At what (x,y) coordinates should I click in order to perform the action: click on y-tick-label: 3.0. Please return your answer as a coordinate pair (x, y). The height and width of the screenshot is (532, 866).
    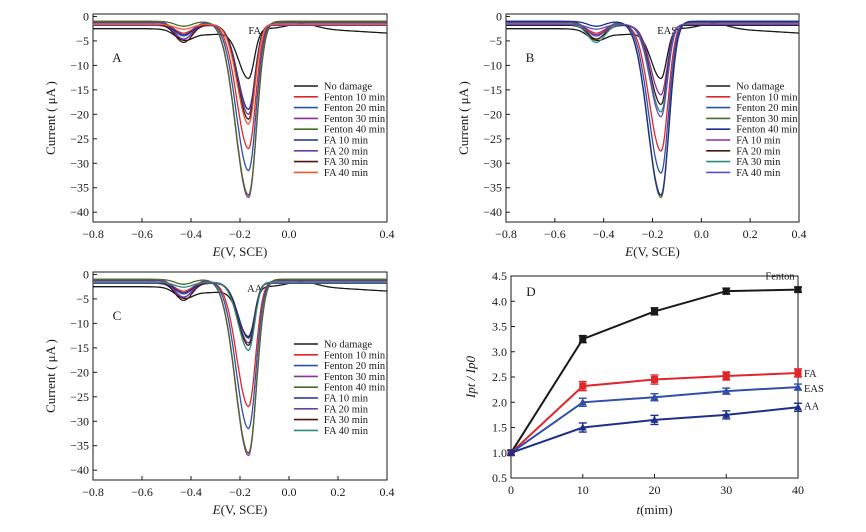
    Looking at the image, I should click on (499, 352).